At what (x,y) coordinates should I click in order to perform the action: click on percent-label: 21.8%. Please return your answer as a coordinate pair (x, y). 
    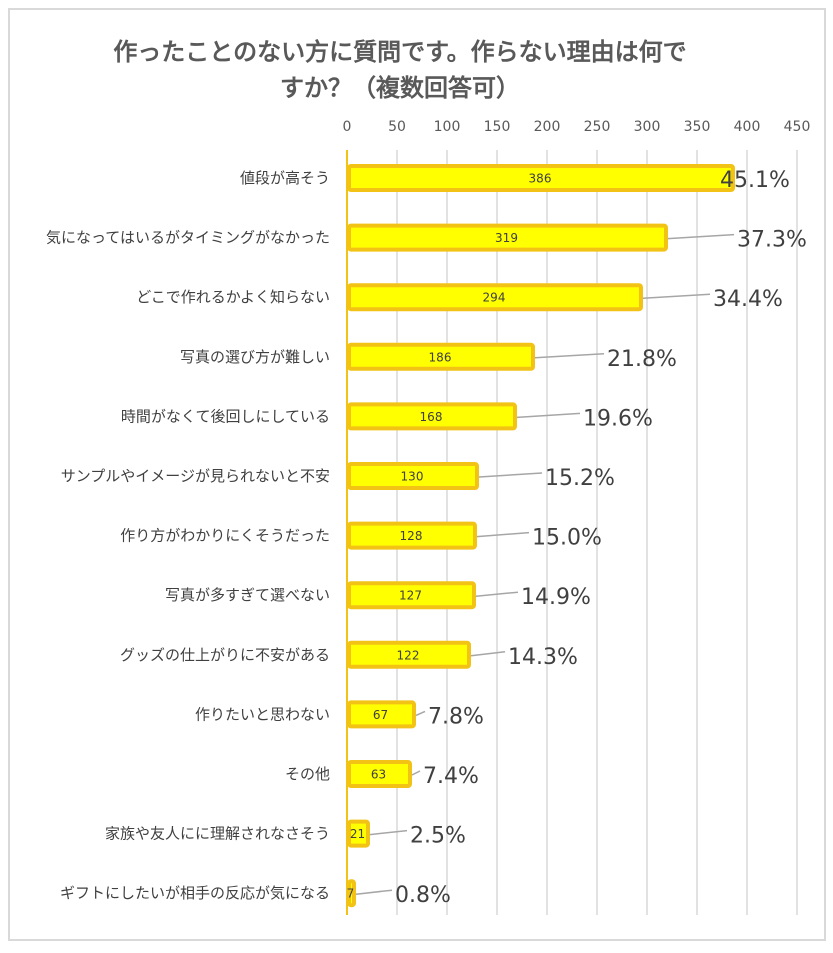
    Looking at the image, I should click on (642, 359).